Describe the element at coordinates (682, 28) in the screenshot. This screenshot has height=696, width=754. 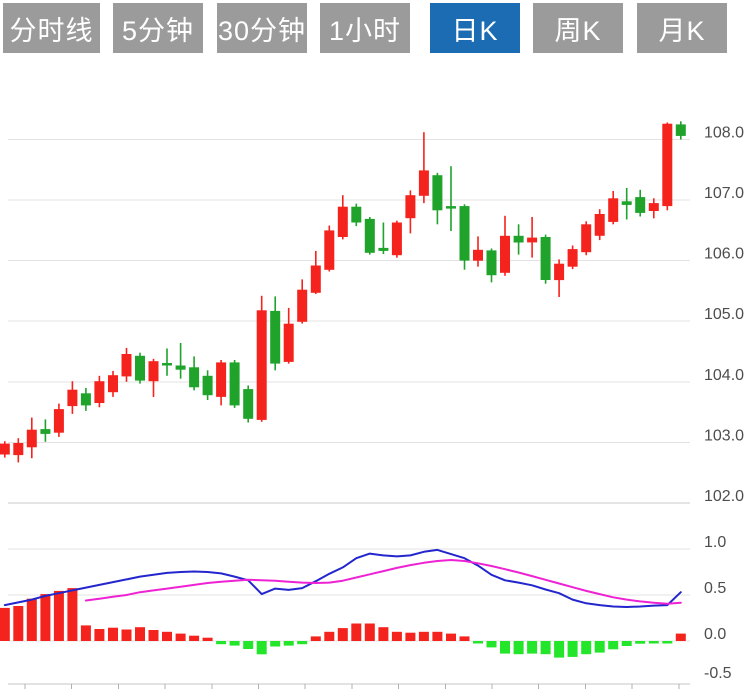
I see `tab-monthly-k: 月K` at that location.